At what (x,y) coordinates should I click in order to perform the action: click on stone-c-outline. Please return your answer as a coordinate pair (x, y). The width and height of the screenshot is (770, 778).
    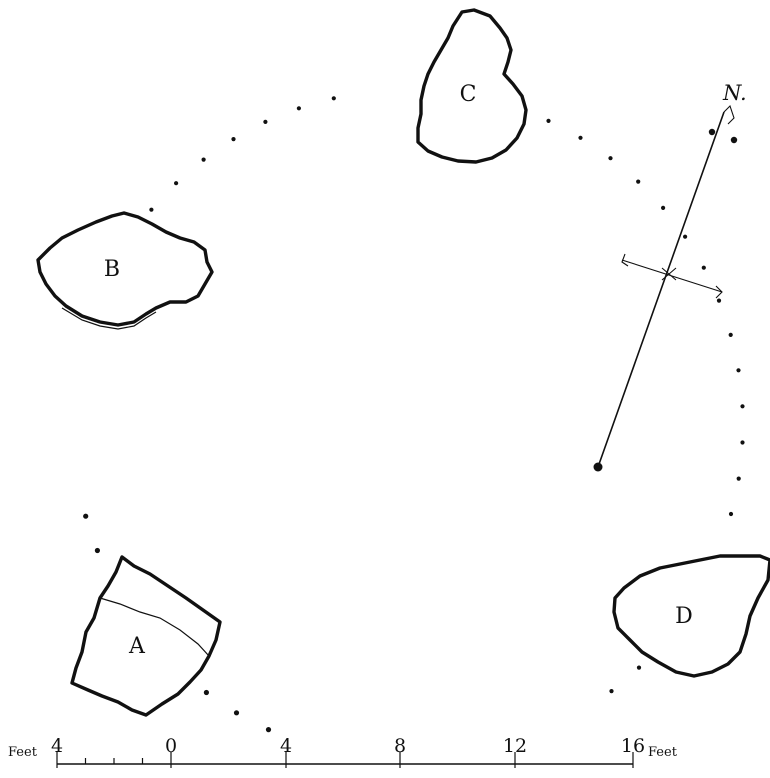
    Looking at the image, I should click on (472, 86).